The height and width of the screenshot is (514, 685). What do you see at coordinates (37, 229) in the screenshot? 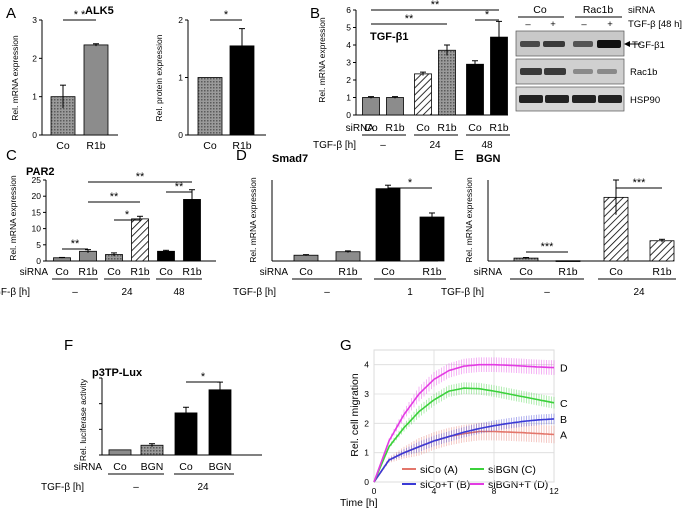
I see `panel-c-ytick-label: 10` at bounding box center [37, 229].